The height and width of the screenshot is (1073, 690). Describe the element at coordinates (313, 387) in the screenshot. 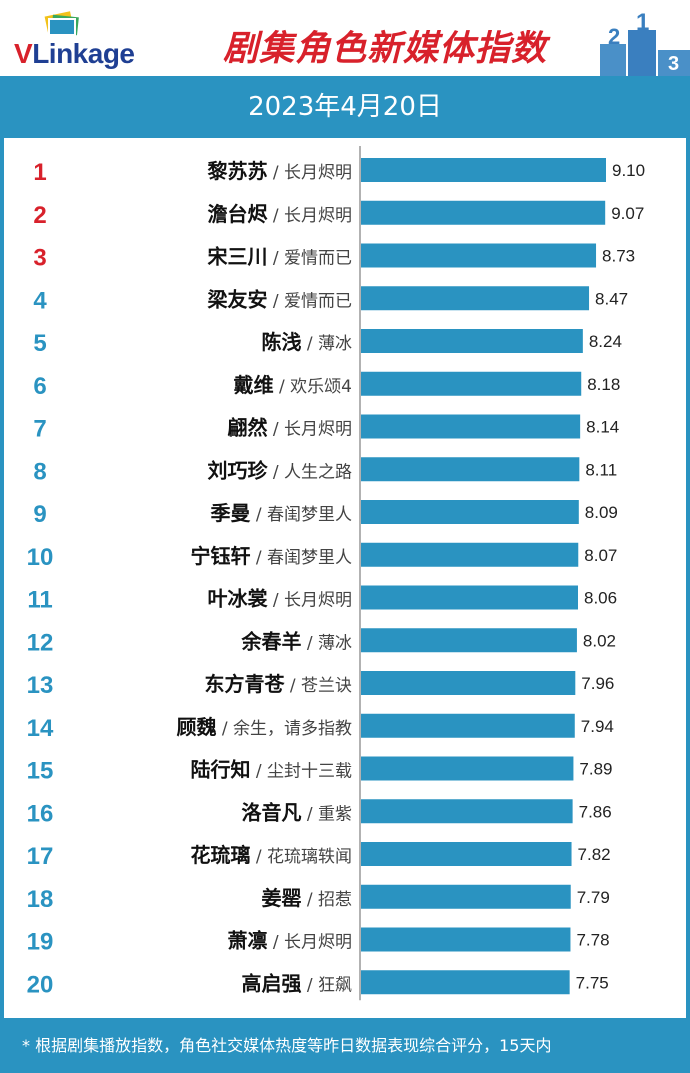

I see `show-name: / 欢乐颂4` at that location.